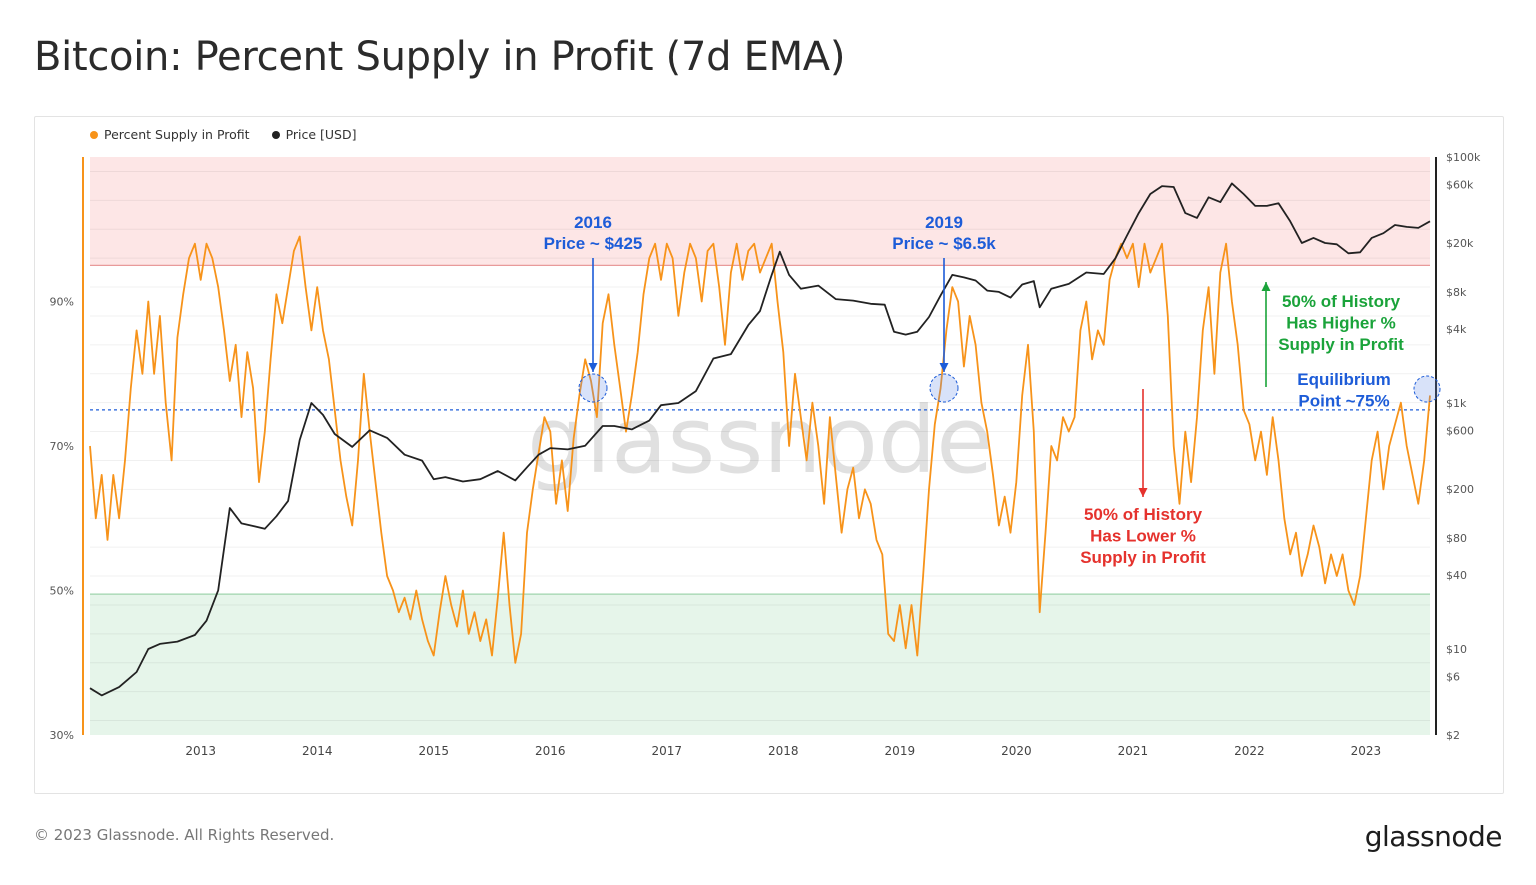 This screenshot has width=1536, height=885. Describe the element at coordinates (1433, 836) in the screenshot. I see `brand-logo: glassnode` at that location.